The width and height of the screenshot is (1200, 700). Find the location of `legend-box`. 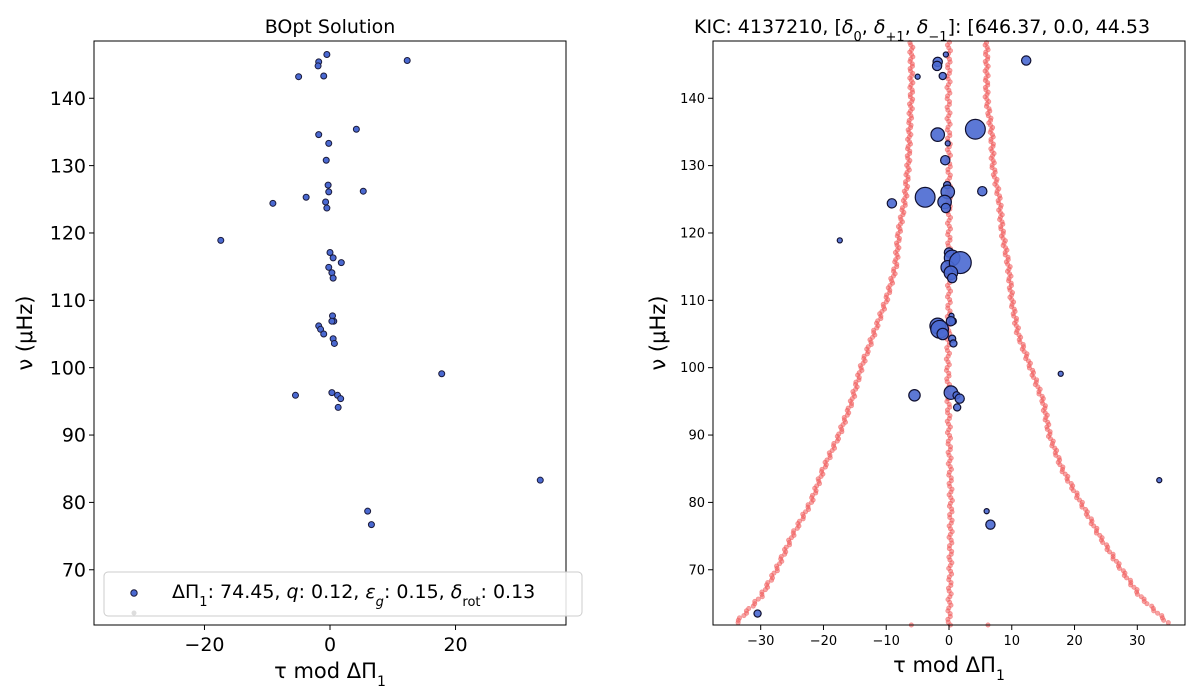

legend-box is located at coordinates (343, 594).